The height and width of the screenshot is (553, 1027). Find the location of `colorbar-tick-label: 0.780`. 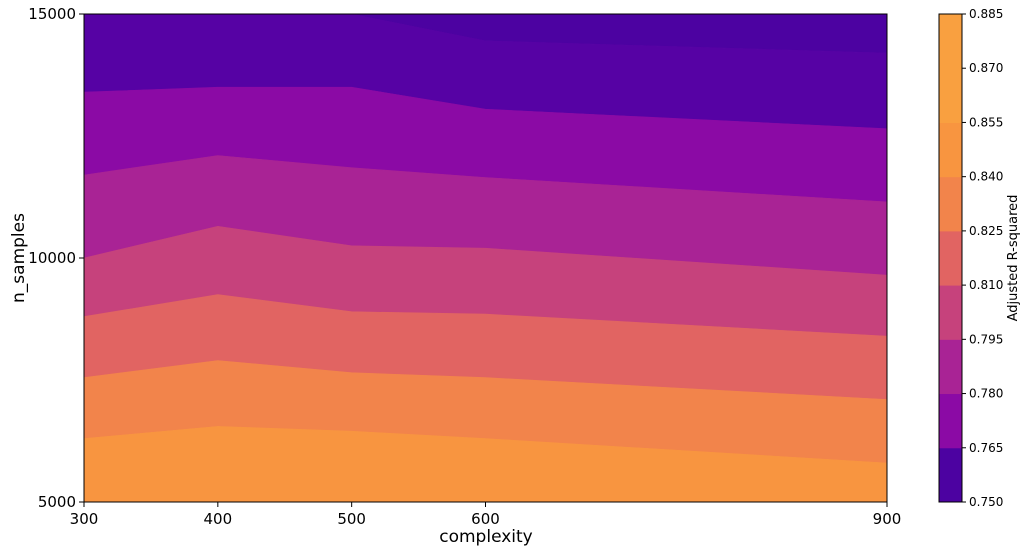

colorbar-tick-label: 0.780 is located at coordinates (986, 394).